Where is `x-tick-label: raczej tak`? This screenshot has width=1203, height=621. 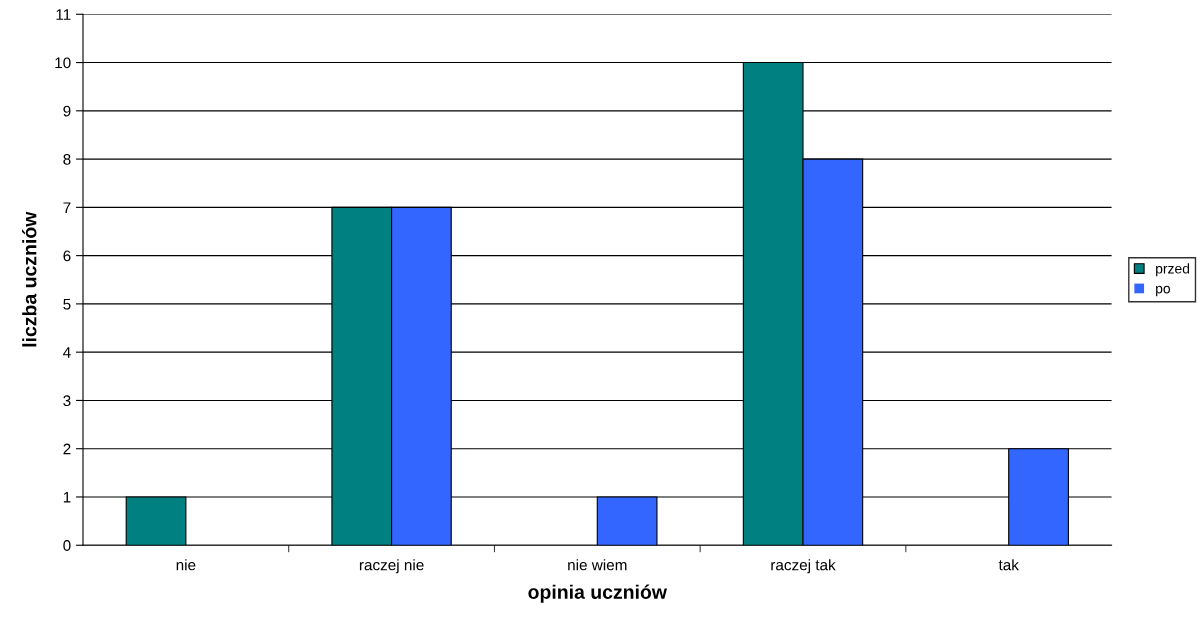 x-tick-label: raczej tak is located at coordinates (803, 566).